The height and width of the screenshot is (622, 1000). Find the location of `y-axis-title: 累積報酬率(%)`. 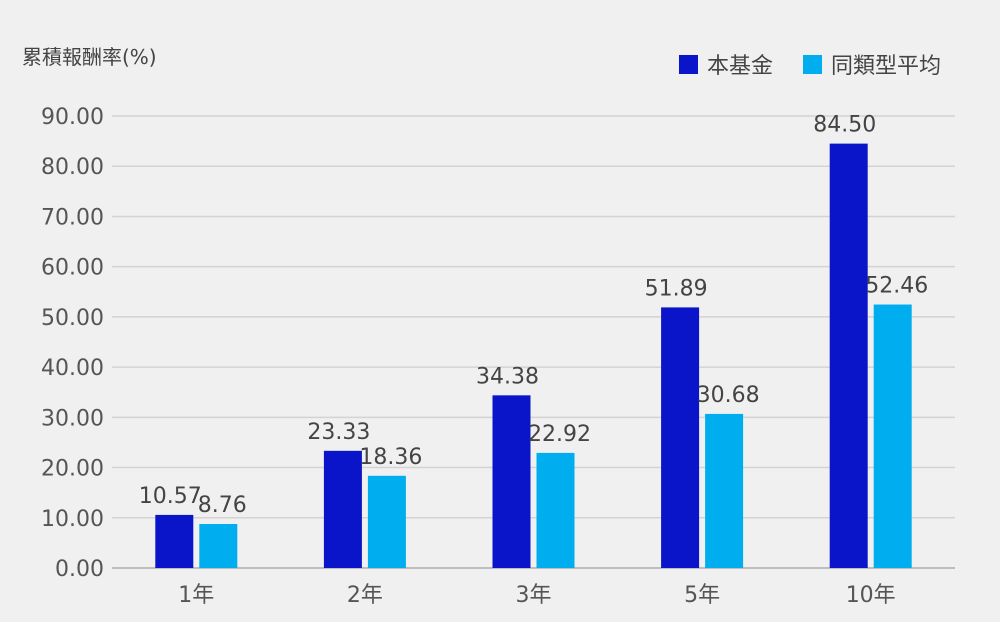

y-axis-title: 累積報酬率(%) is located at coordinates (89, 57).